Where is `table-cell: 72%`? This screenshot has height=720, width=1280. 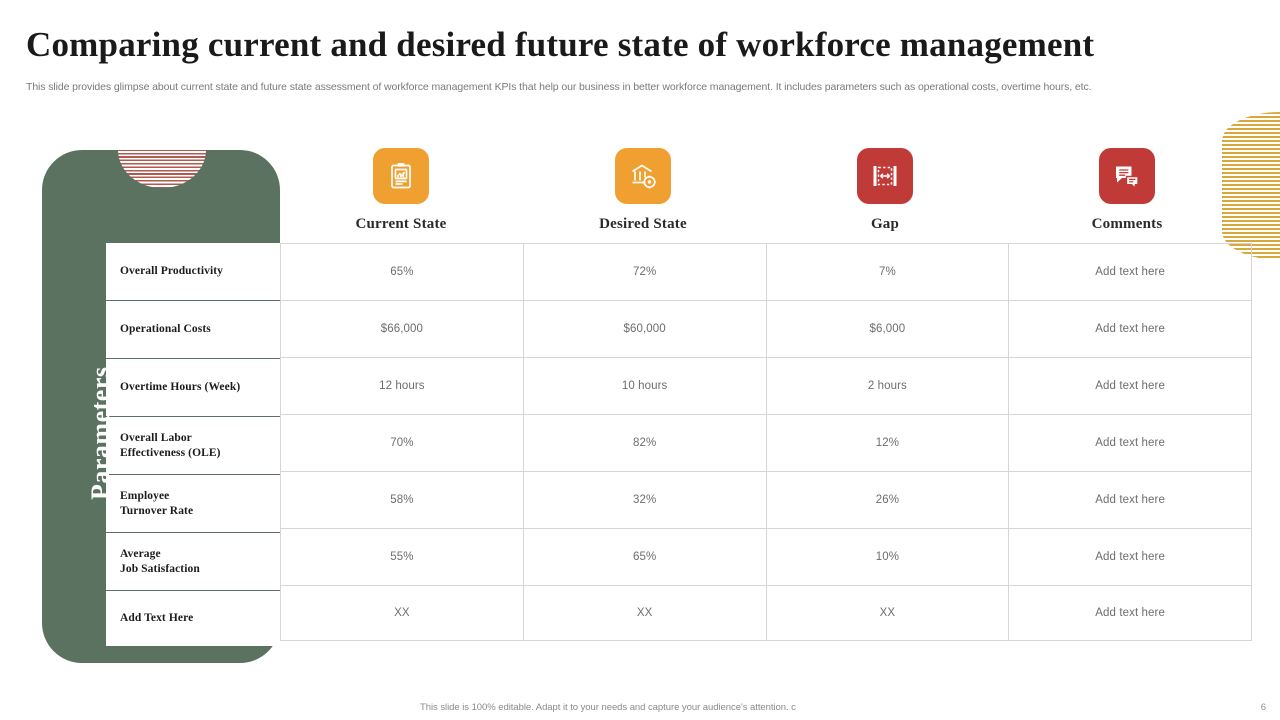
table-cell: 72% is located at coordinates (645, 272).